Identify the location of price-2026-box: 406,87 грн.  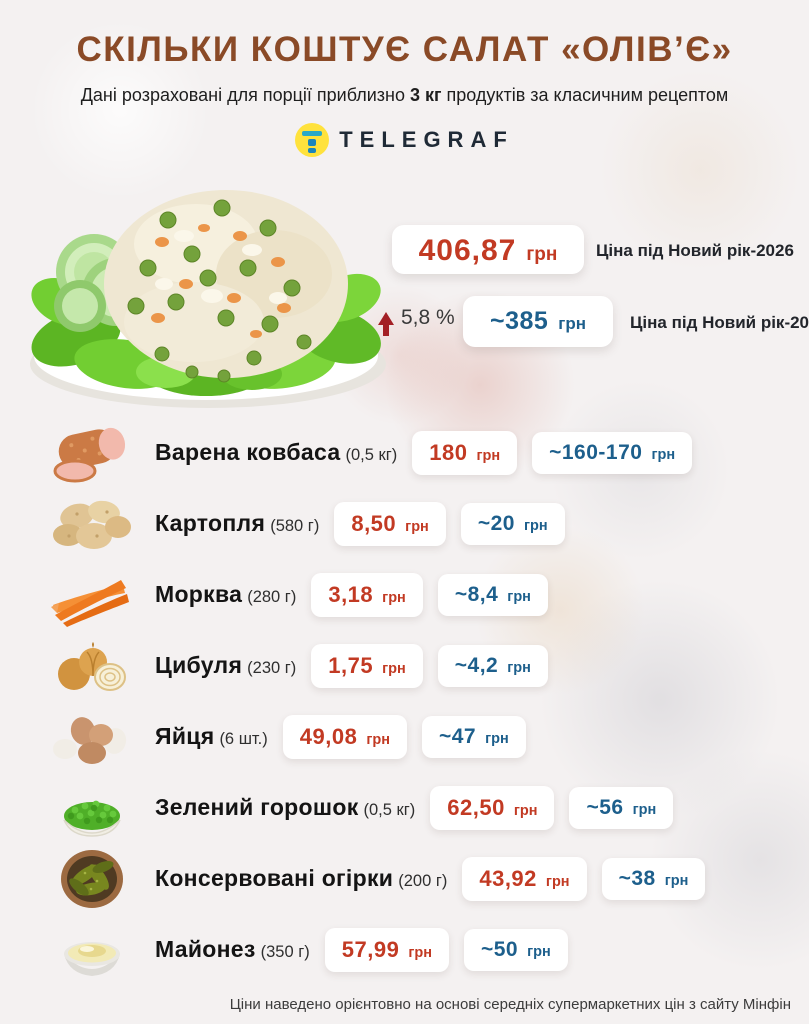
(488, 249).